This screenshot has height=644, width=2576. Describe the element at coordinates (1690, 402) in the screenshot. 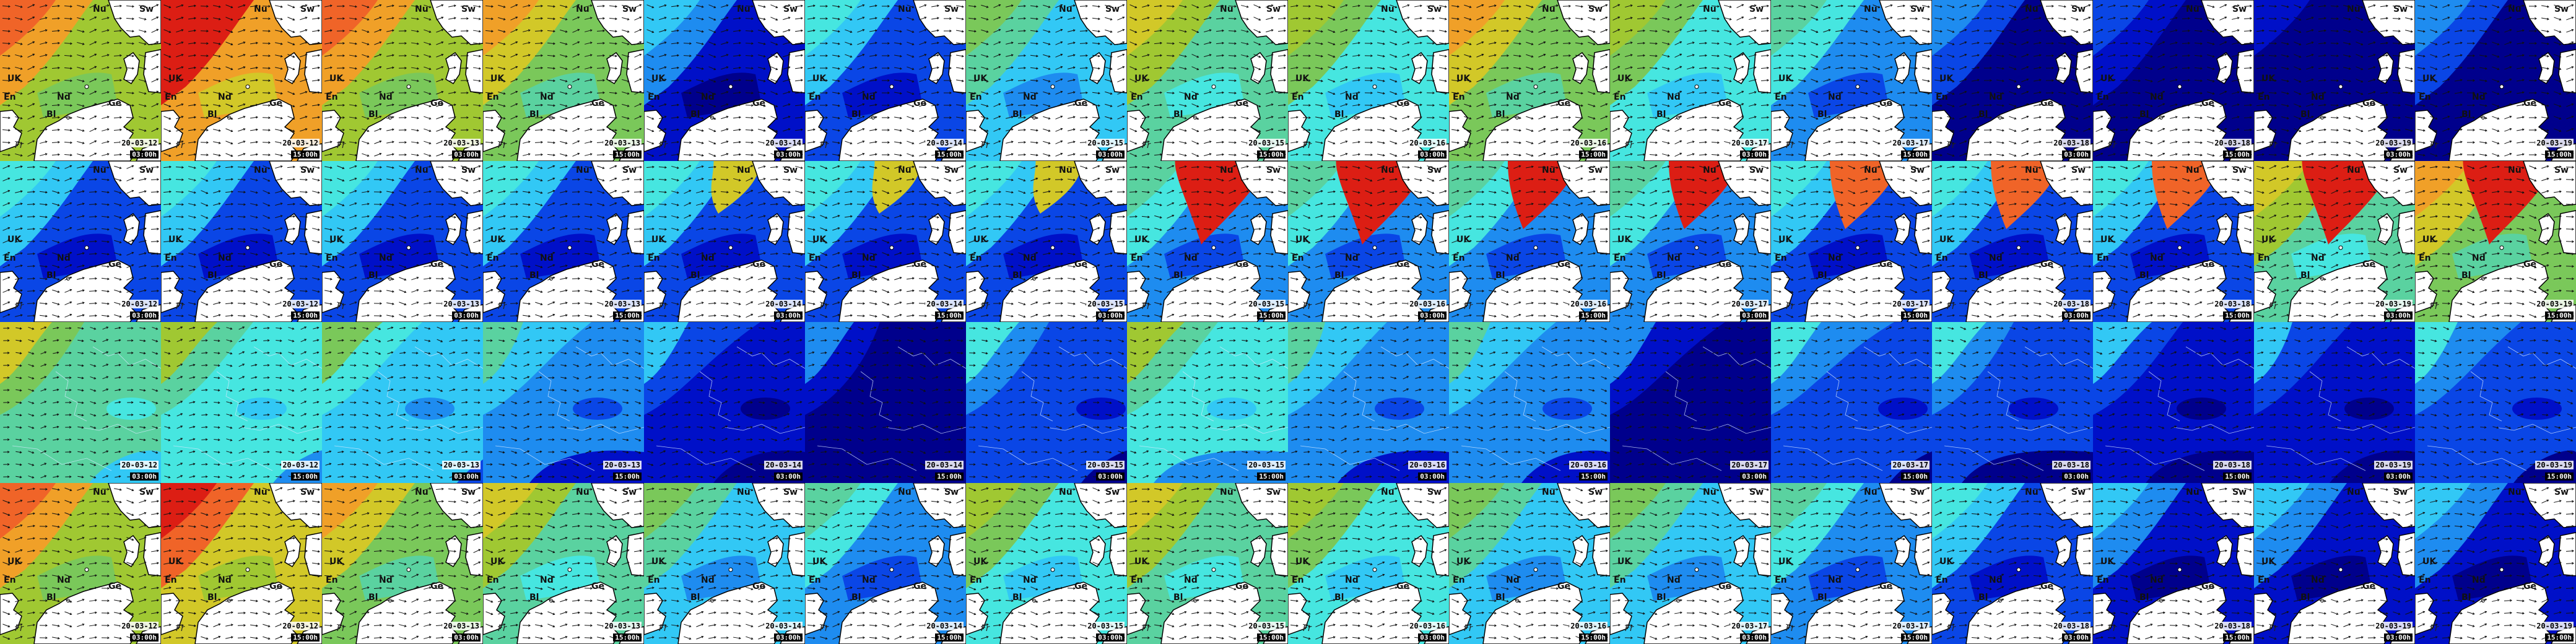

I see `map-tile-row-3-11: 20-03-17 03:00h` at that location.